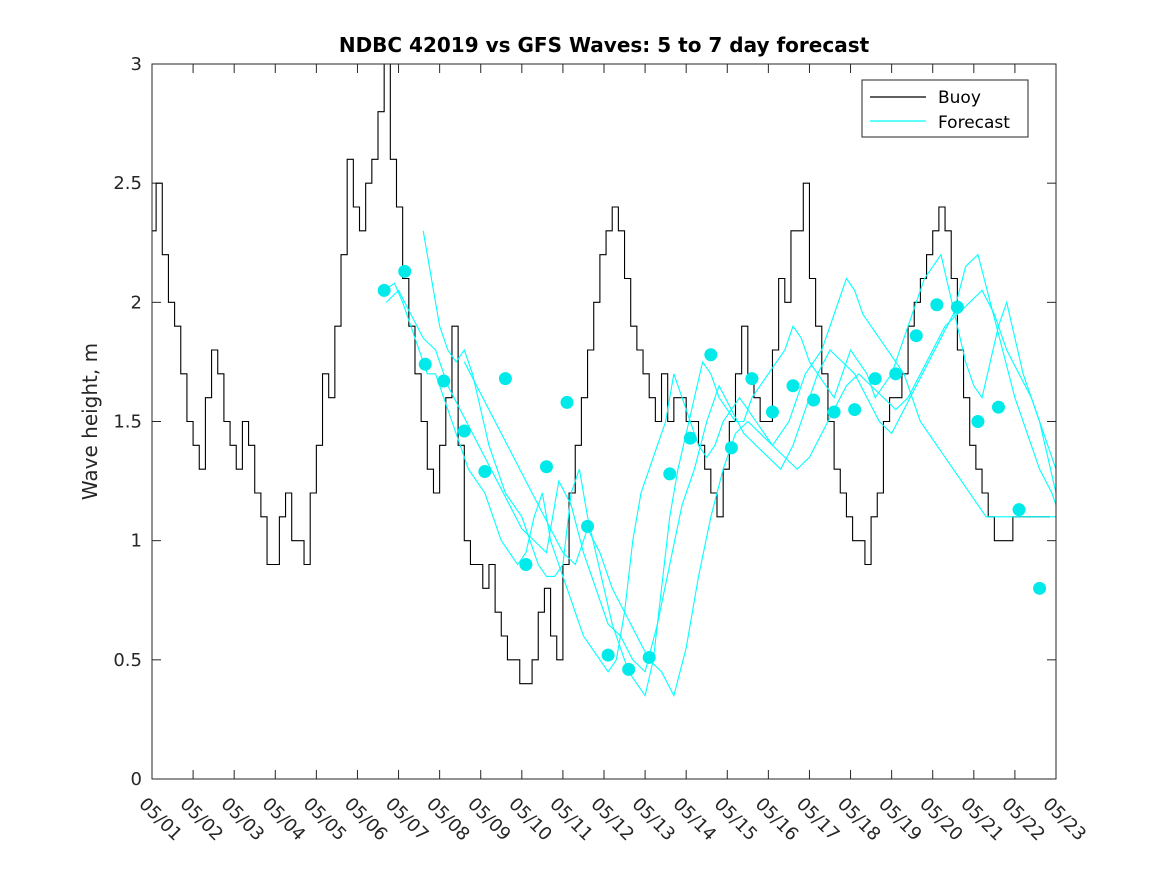 The image size is (1167, 875). What do you see at coordinates (160, 820) in the screenshot?
I see `x-tick-label: 05/01` at bounding box center [160, 820].